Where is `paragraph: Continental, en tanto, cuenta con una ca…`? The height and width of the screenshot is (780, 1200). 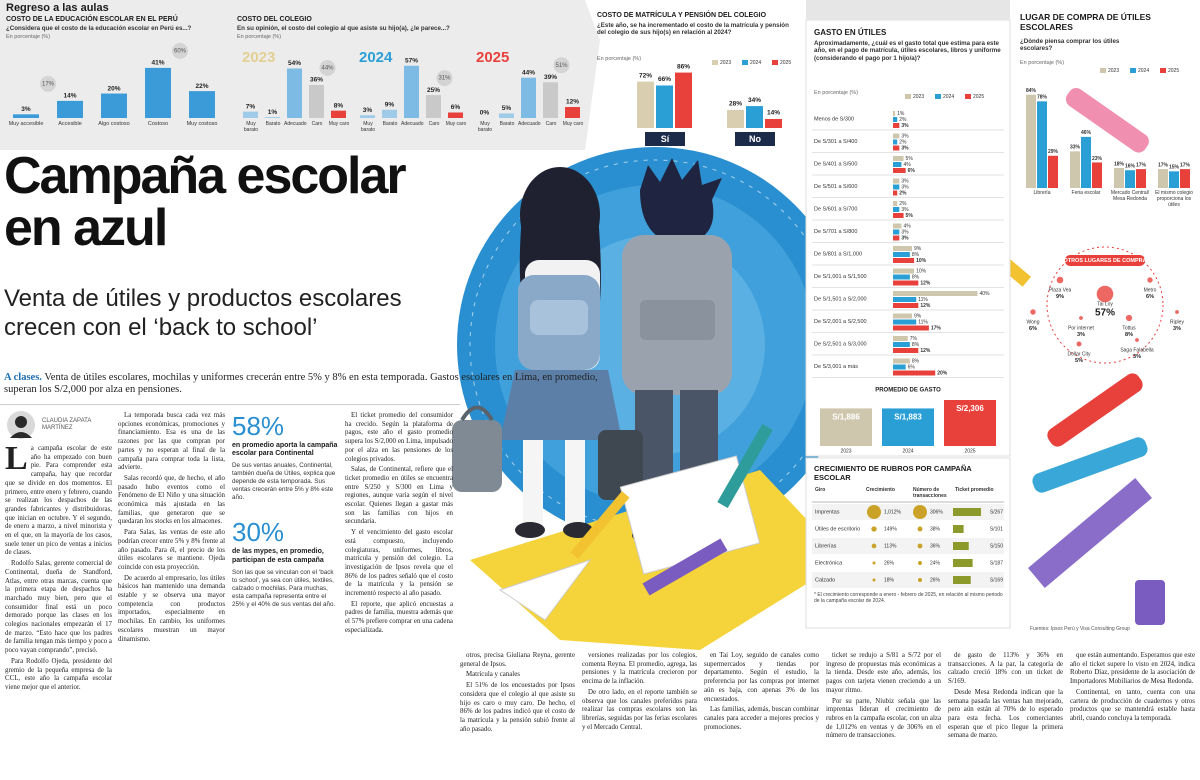 paragraph: Continental, en tanto, cuenta con una ca… is located at coordinates (1132, 705).